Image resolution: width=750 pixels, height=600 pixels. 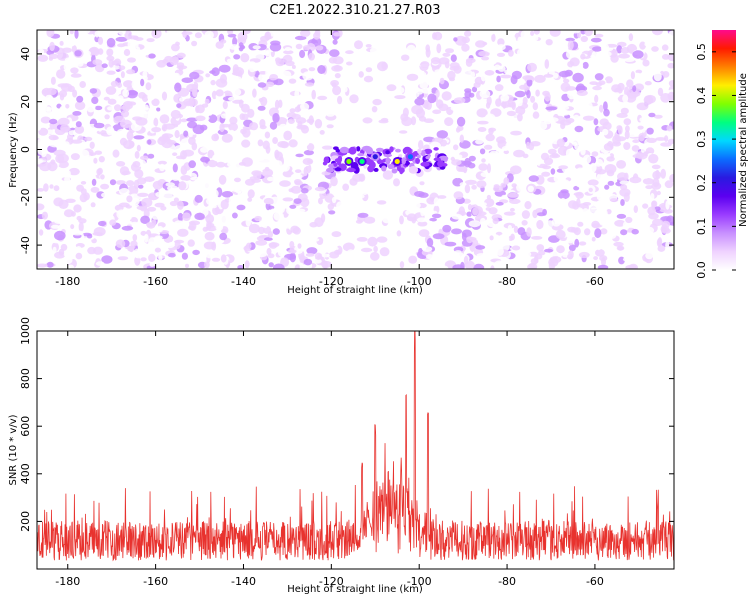 What do you see at coordinates (595, 581) in the screenshot?
I see `x-tick-label: -60` at bounding box center [595, 581].